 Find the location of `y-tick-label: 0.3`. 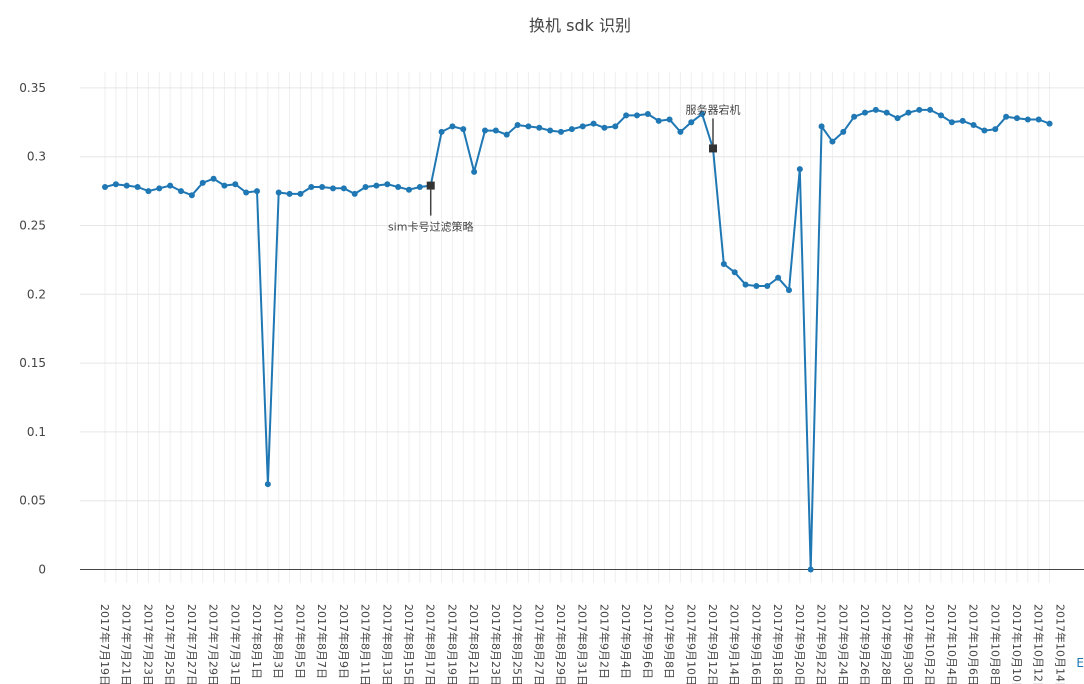

y-tick-label: 0.3 is located at coordinates (36, 157).